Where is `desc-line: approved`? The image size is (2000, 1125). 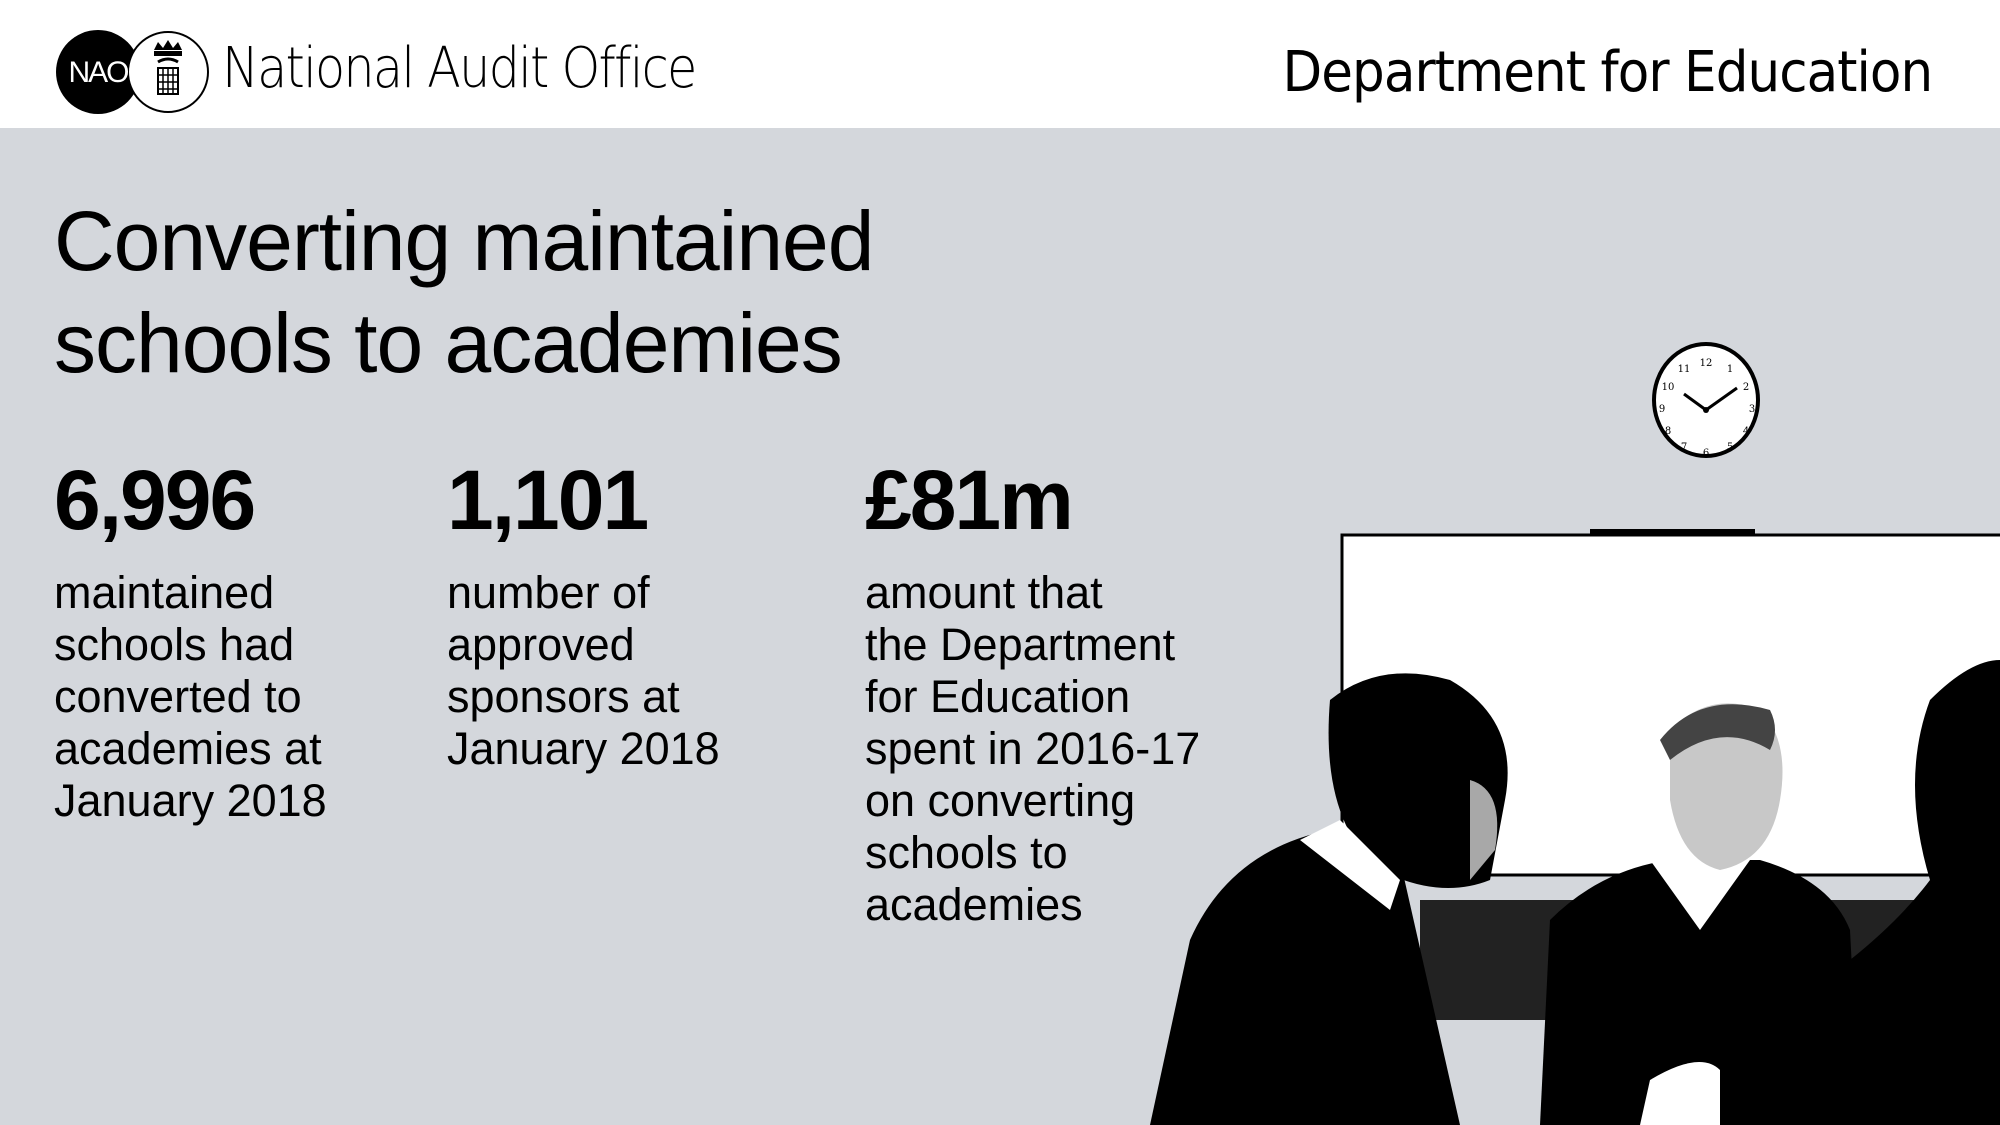 desc-line: approved is located at coordinates (541, 644).